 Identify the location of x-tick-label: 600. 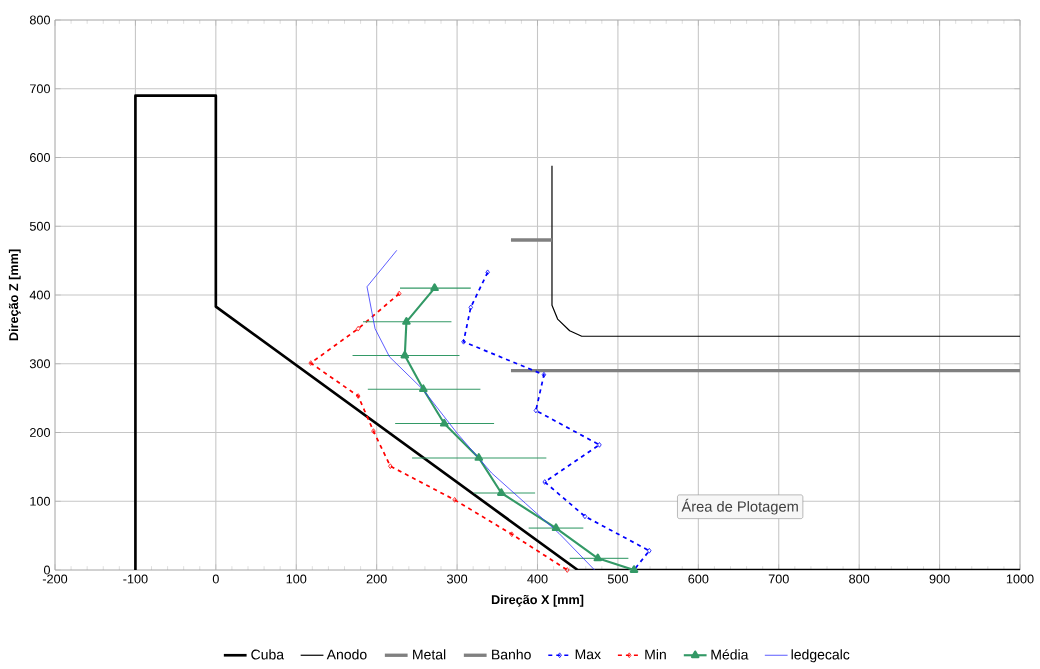
(698, 579).